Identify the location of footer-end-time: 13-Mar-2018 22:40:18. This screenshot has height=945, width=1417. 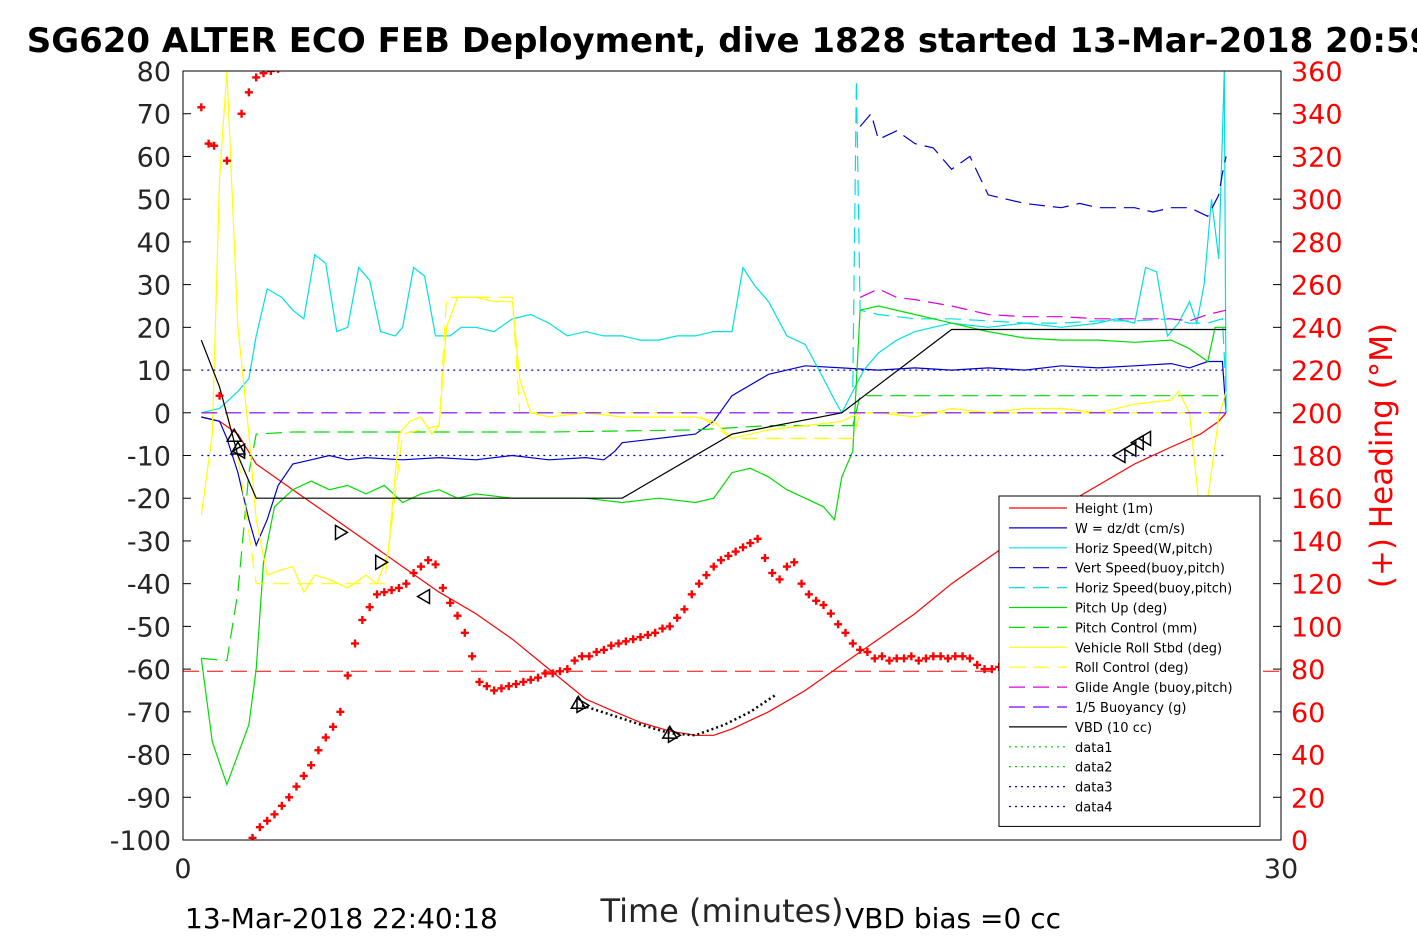
(341, 918).